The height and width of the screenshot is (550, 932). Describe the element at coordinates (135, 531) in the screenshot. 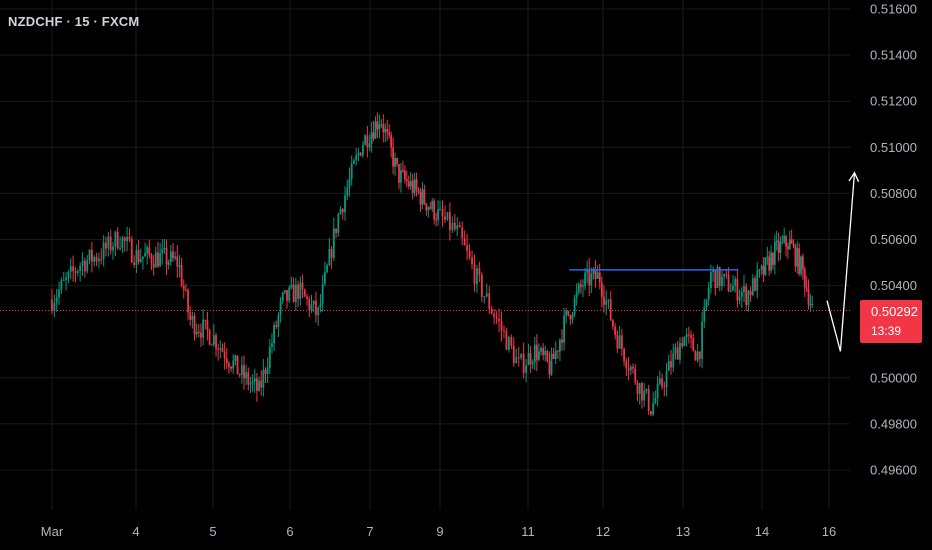

I see `time-tick-label: 4` at that location.